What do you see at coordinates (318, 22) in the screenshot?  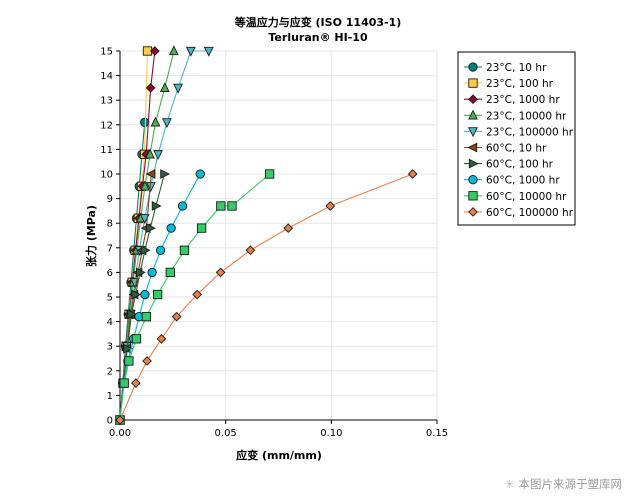 I see `chart-title: 等温应力与应变 (ISO 11403-1)` at bounding box center [318, 22].